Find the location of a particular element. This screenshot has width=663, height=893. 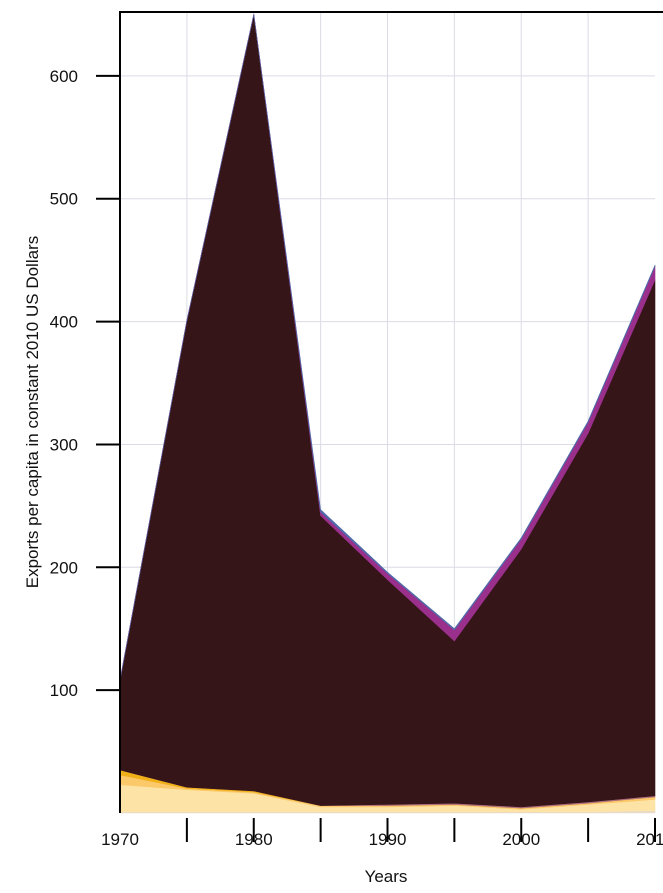

y-tick-label-4: 500 is located at coordinates (64, 199).